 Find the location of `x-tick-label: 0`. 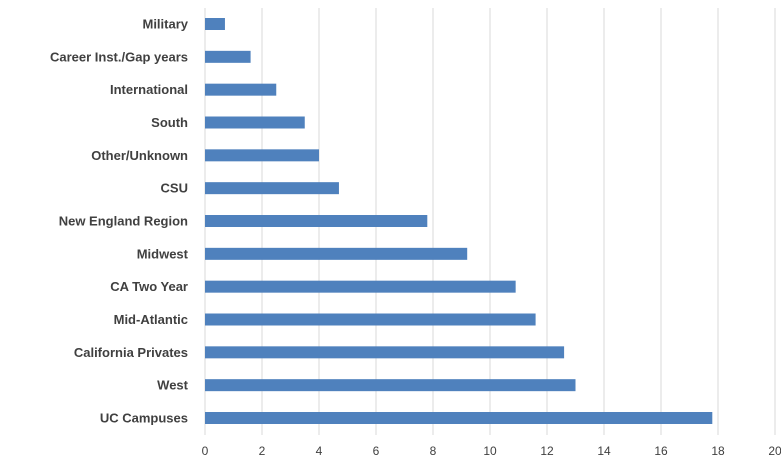

x-tick-label: 0 is located at coordinates (205, 451).